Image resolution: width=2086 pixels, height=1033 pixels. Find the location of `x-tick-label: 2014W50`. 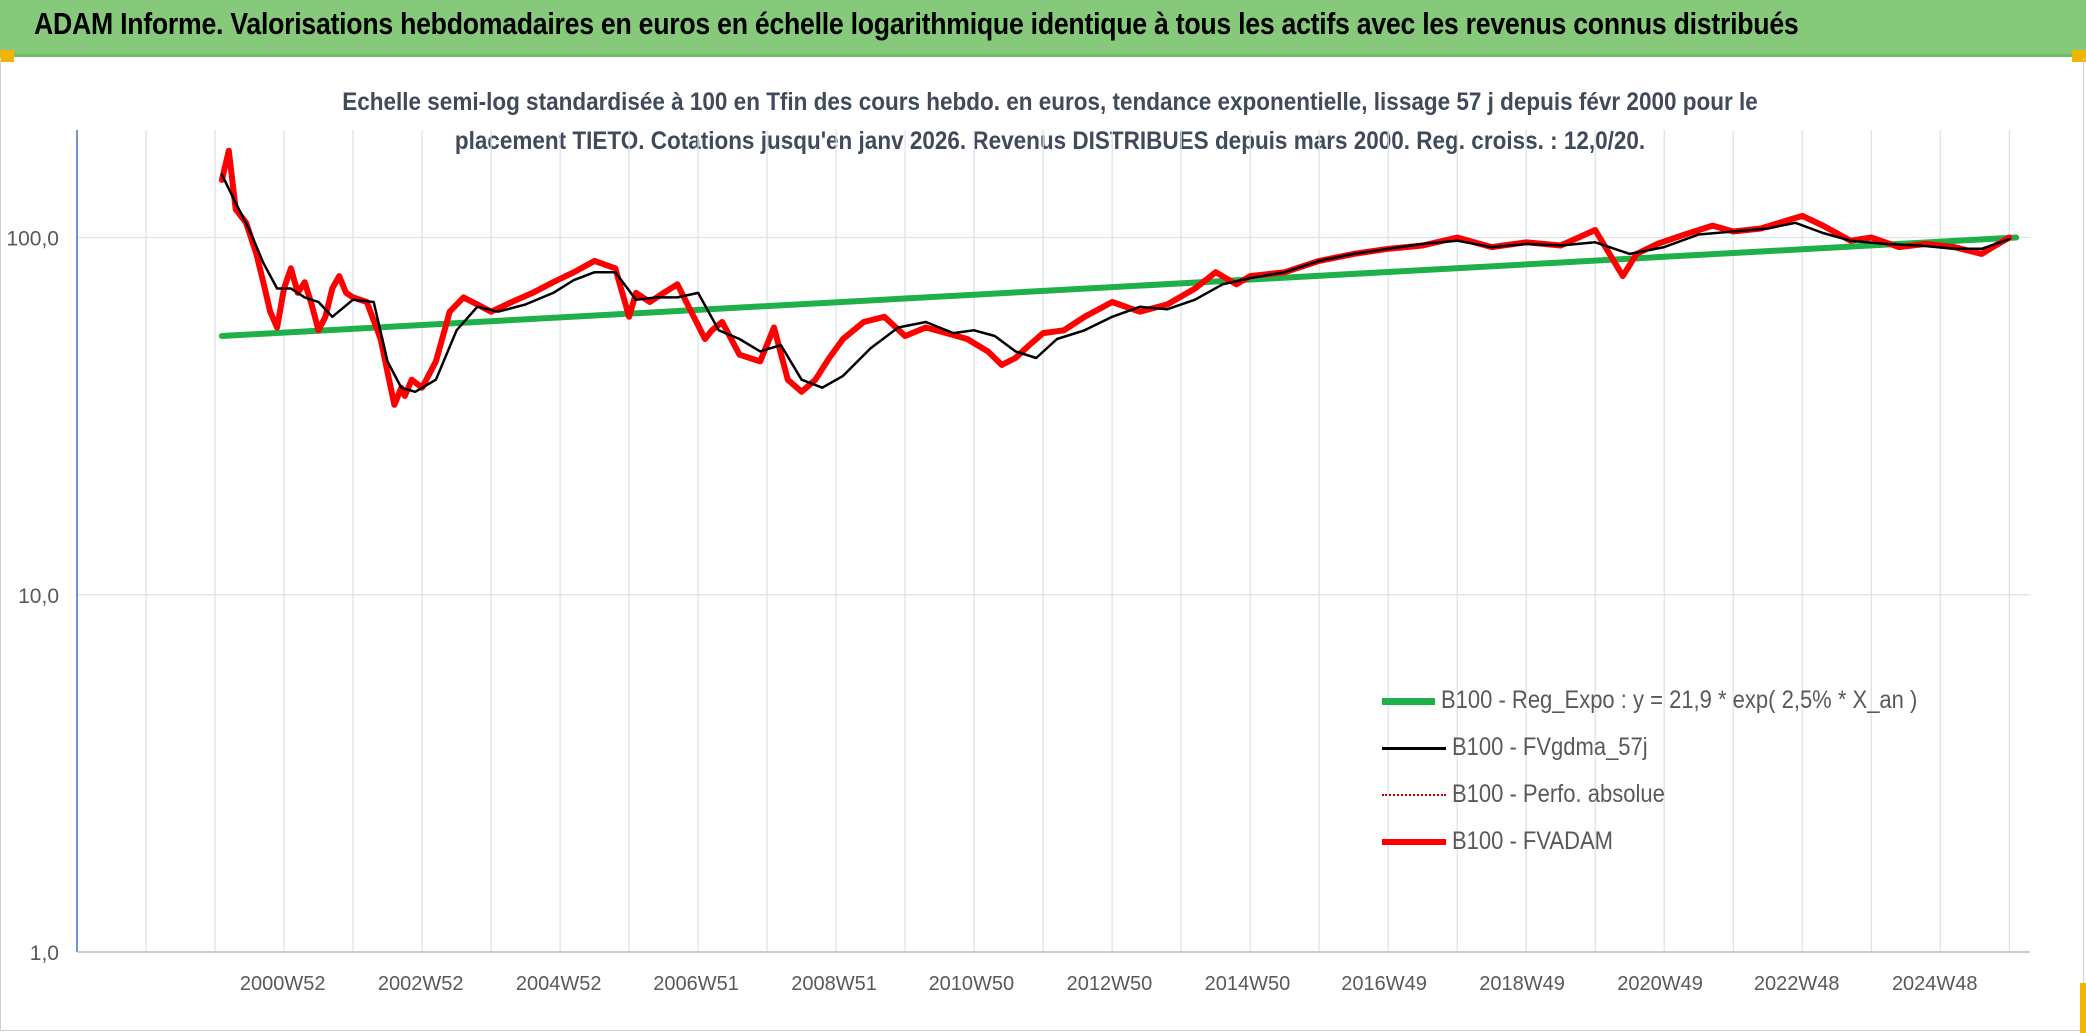

x-tick-label: 2014W50 is located at coordinates (1248, 984).